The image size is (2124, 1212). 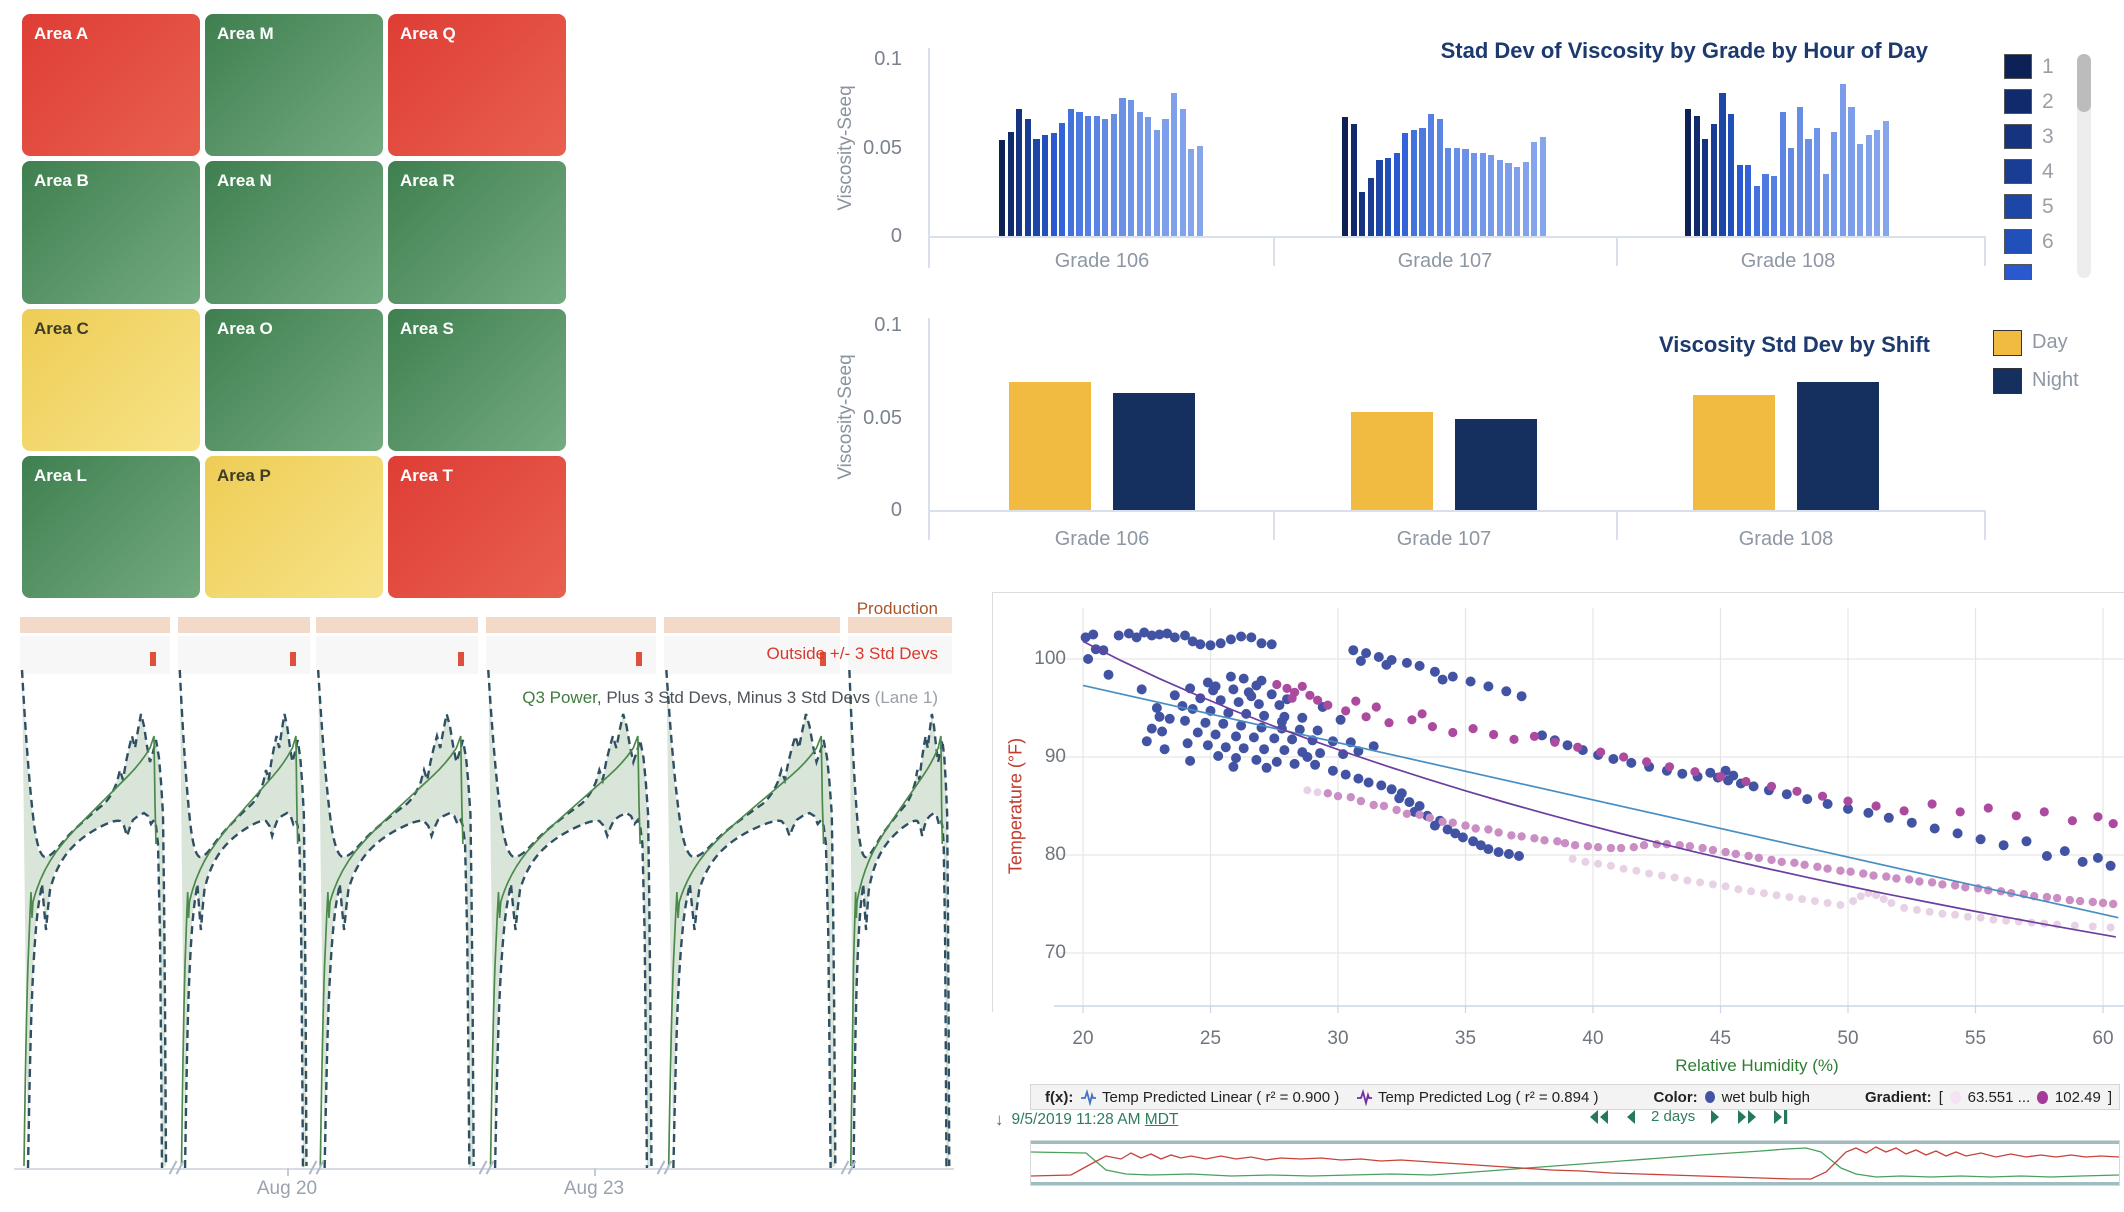 I want to click on hour-bar-grade-108-h20, so click(x=1851, y=171).